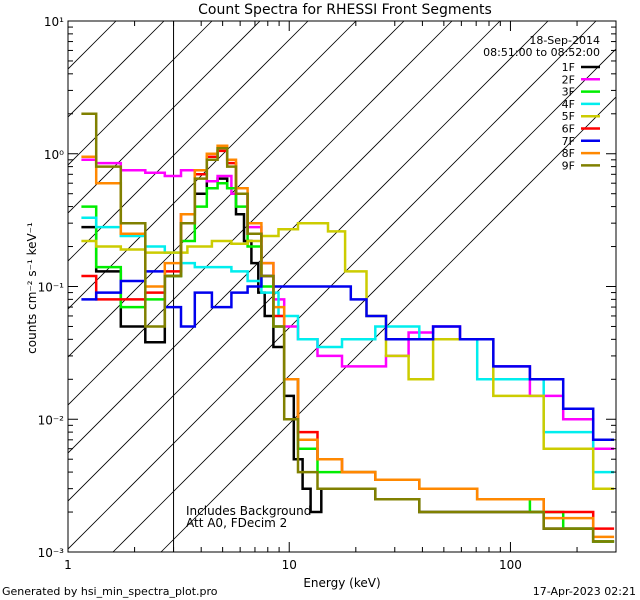  I want to click on footer-timestamp: 17-Apr-2023 02:21, so click(584, 591).